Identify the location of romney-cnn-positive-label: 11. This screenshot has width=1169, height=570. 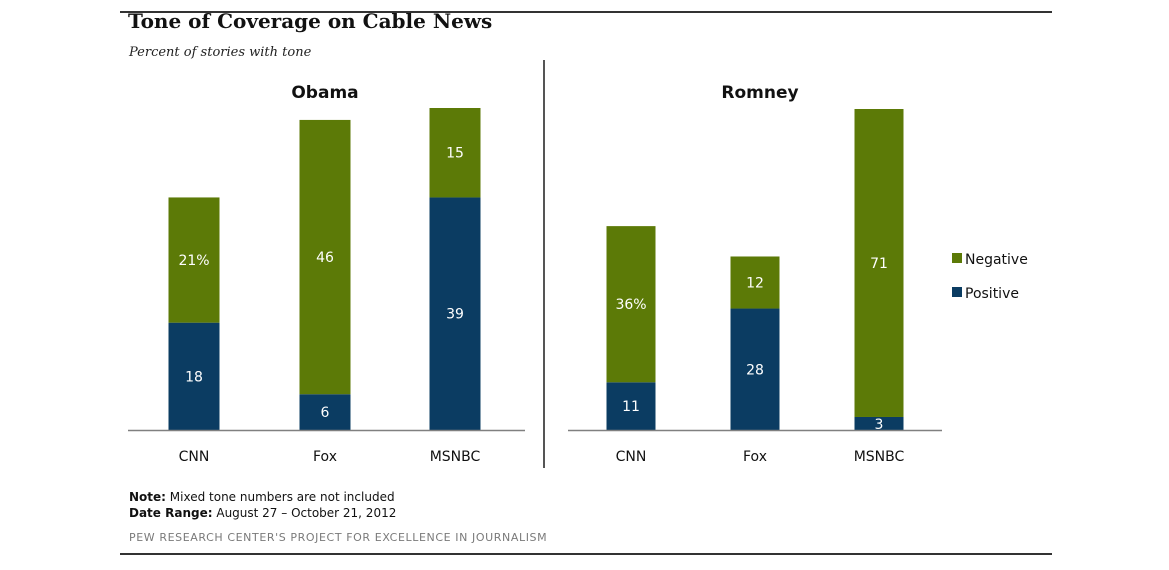
(631, 407).